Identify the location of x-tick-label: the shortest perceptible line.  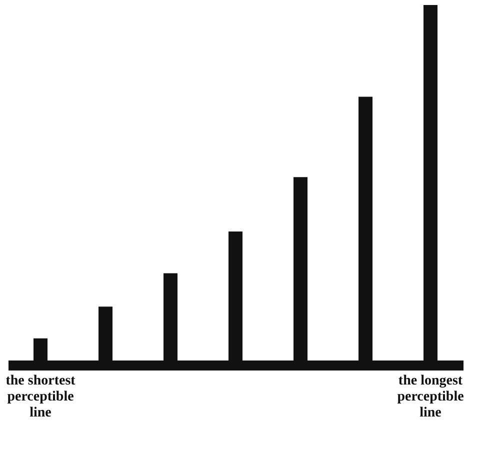
(41, 397).